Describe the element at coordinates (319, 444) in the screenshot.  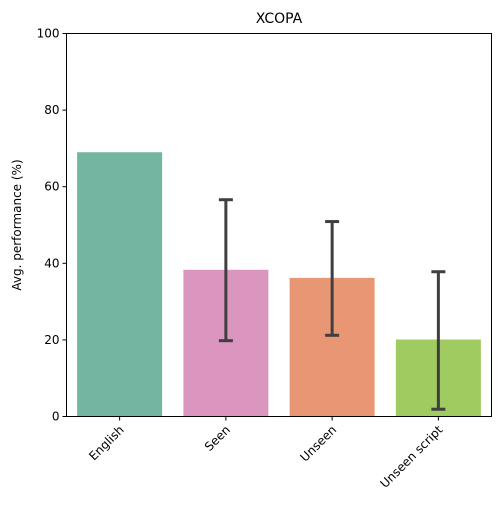
I see `x-tick-label: Unseen` at that location.